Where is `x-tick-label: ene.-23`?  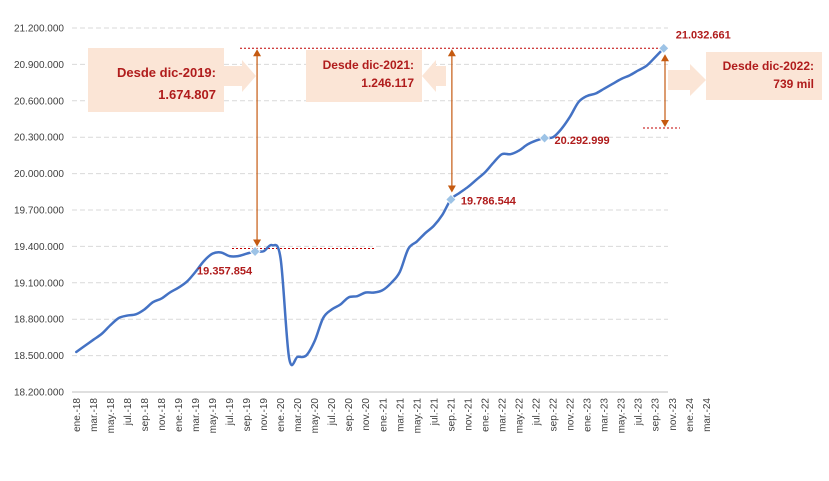
x-tick-label: ene.-23 is located at coordinates (588, 415).